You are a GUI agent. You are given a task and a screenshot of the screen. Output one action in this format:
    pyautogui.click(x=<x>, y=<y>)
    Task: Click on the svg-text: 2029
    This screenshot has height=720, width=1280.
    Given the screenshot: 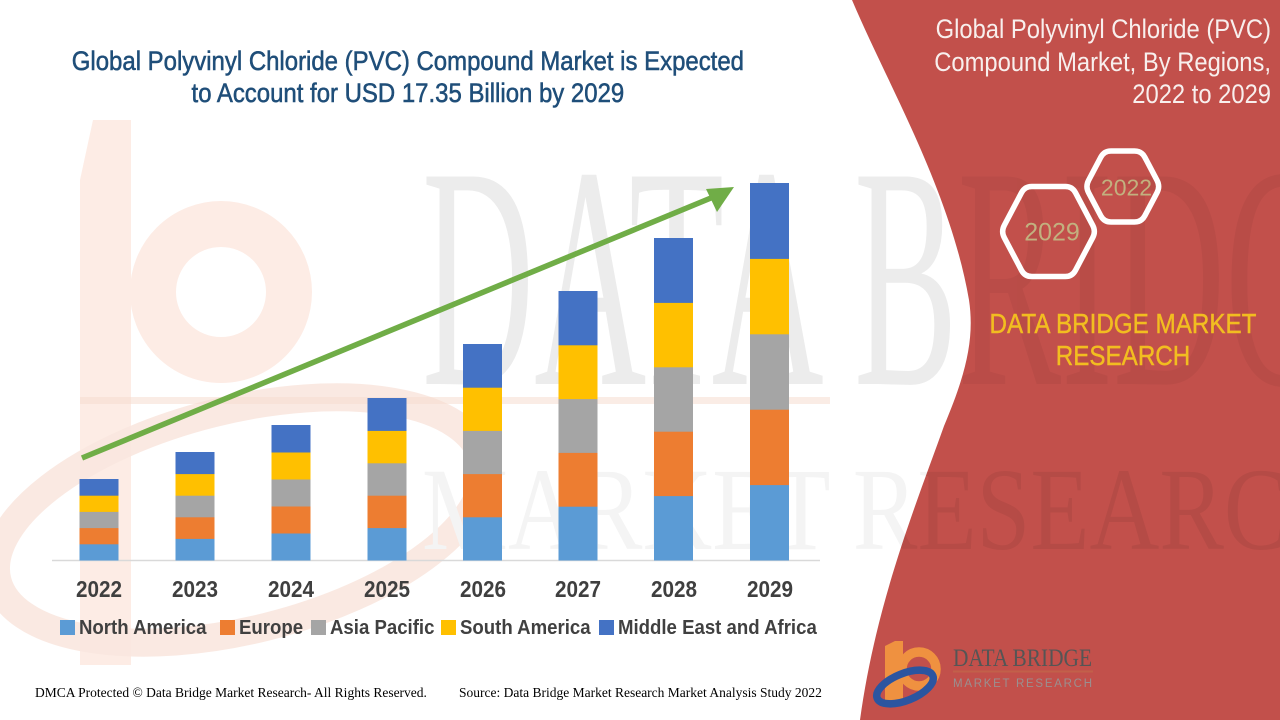 What is the action you would take?
    pyautogui.click(x=1052, y=233)
    